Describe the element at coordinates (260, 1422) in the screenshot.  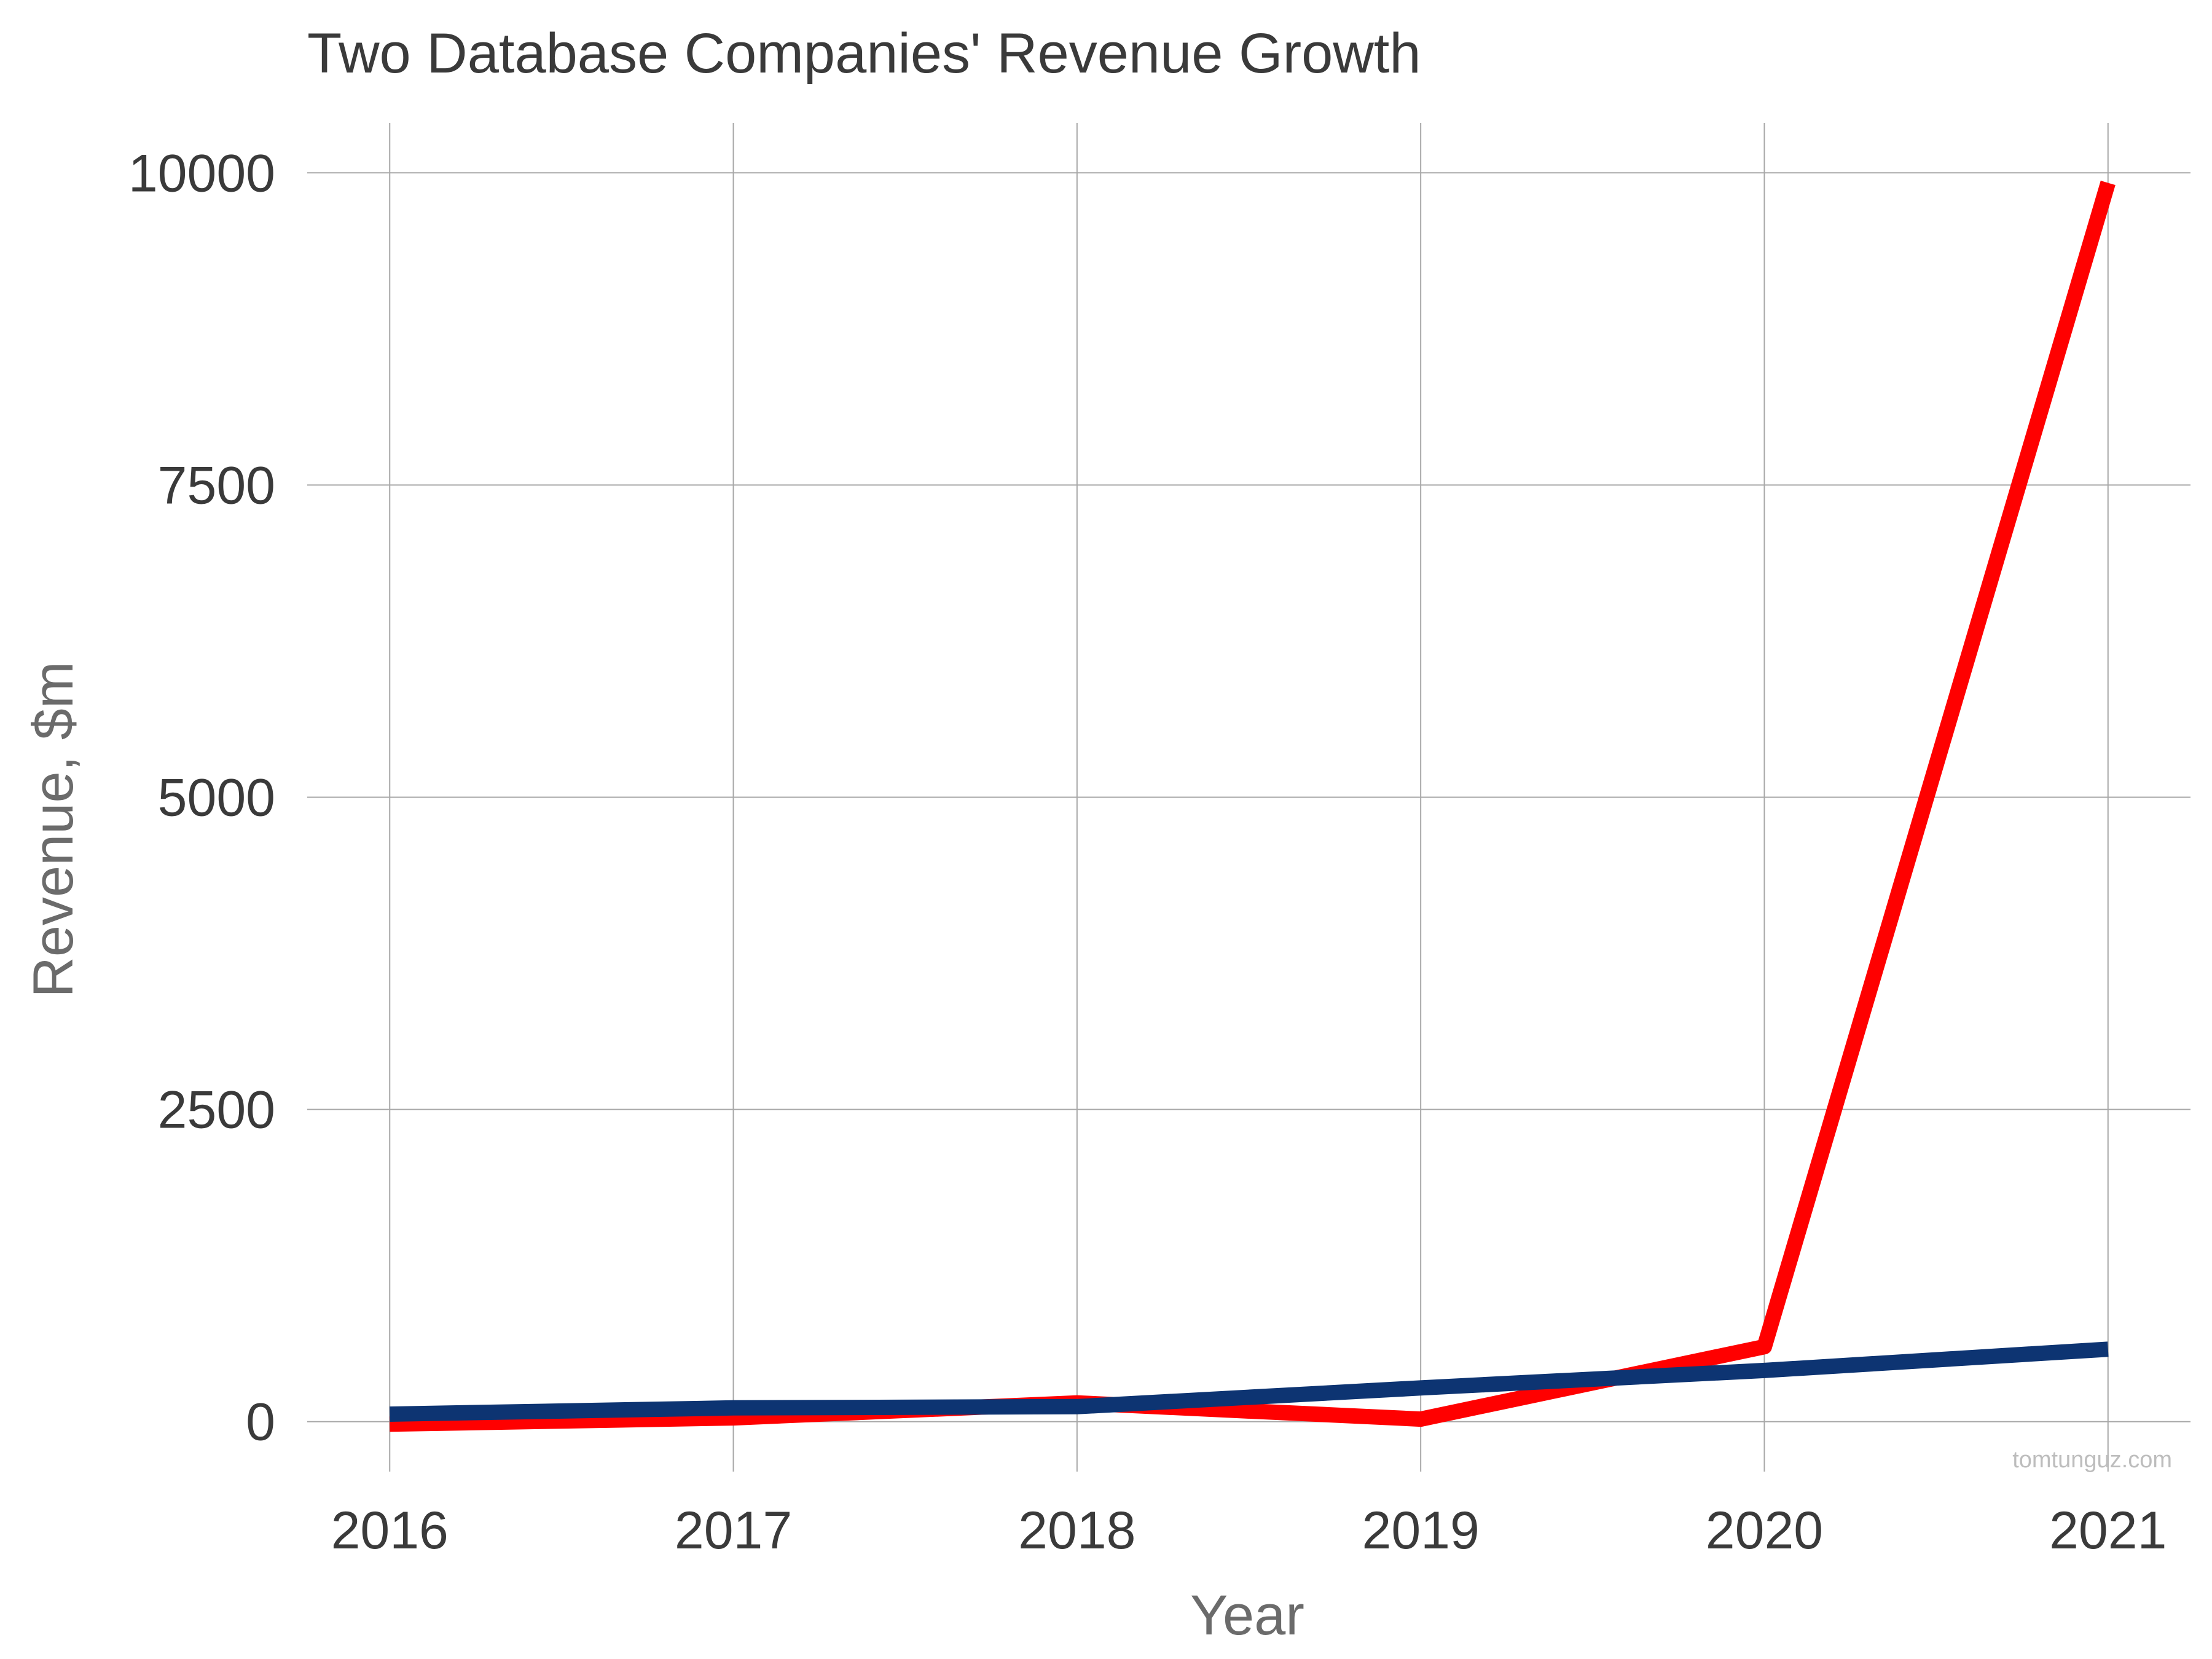
I see `y-tick-label: 0` at that location.